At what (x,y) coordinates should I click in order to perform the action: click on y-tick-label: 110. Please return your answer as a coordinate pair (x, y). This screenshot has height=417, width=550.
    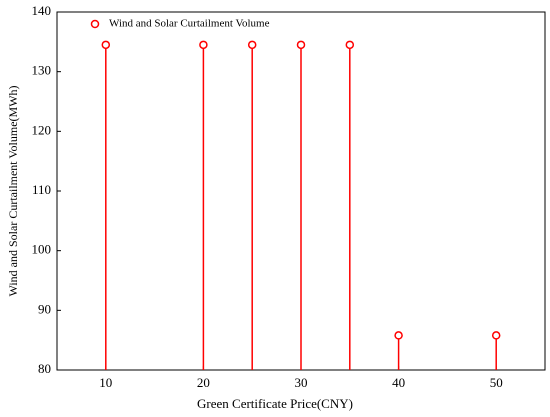
    Looking at the image, I should click on (41, 189).